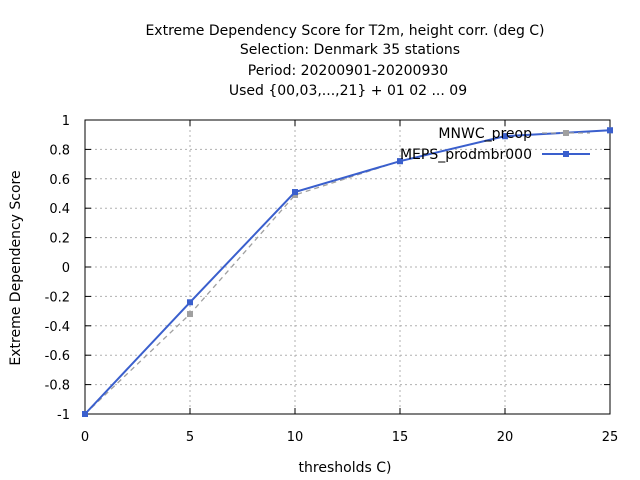  I want to click on y-tick-label: 0.8, so click(59, 150).